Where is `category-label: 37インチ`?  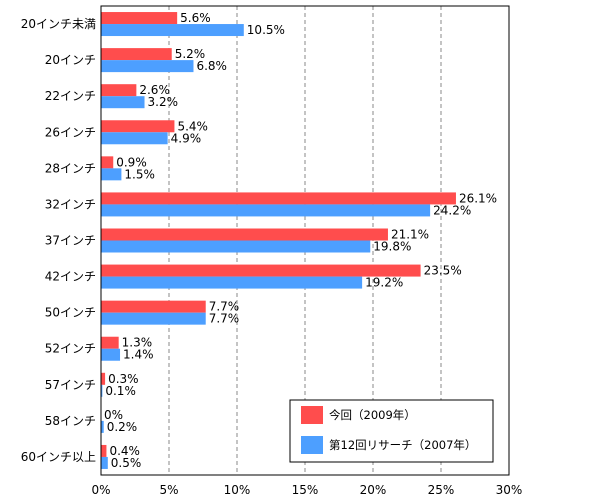
category-label: 37インチ is located at coordinates (70, 241).